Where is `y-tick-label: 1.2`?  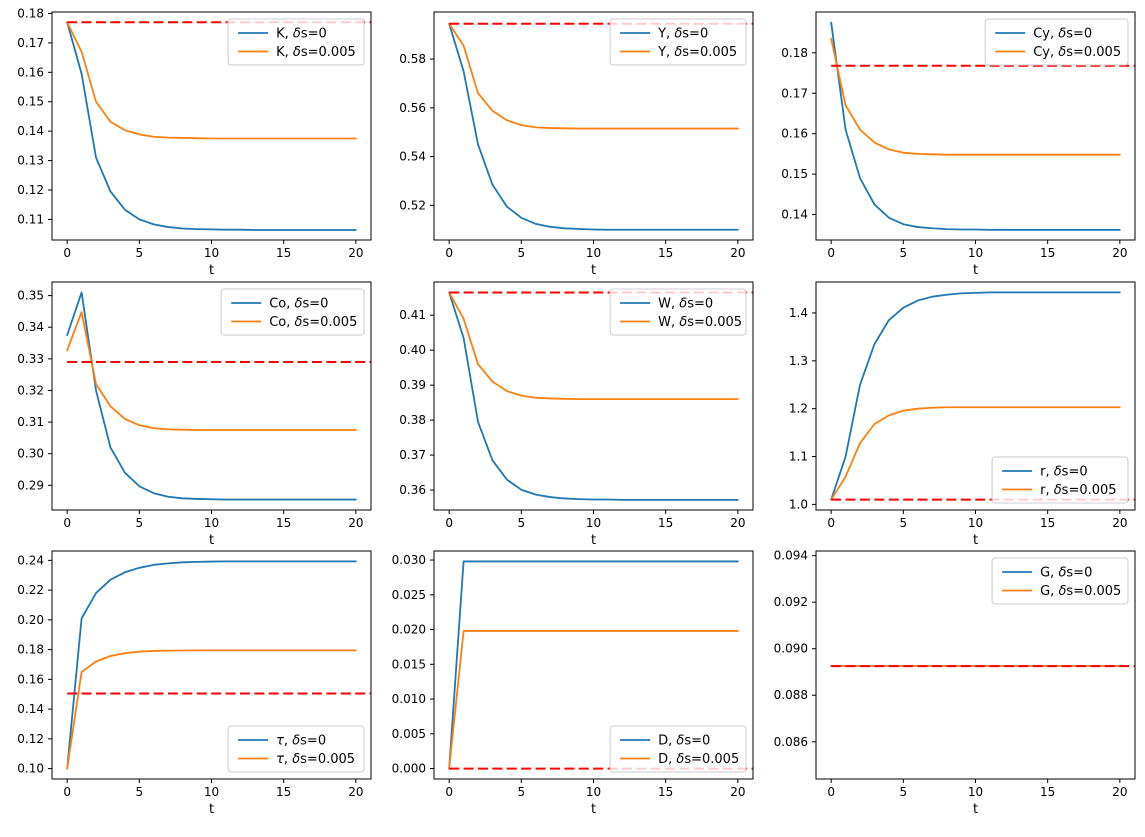 y-tick-label: 1.2 is located at coordinates (798, 409).